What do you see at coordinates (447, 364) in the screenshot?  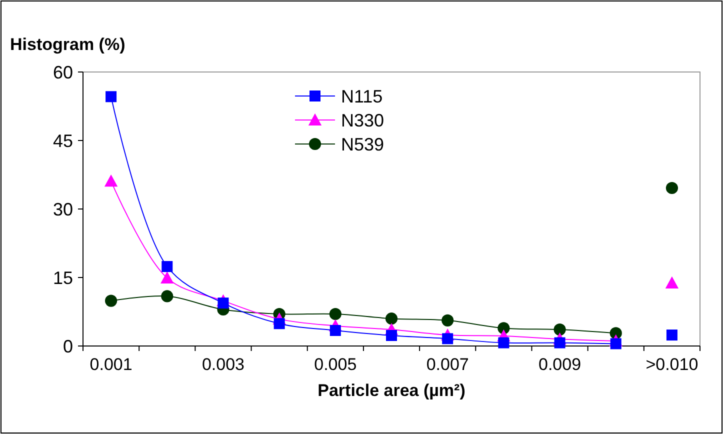 I see `x-tick-label: 0.007` at bounding box center [447, 364].